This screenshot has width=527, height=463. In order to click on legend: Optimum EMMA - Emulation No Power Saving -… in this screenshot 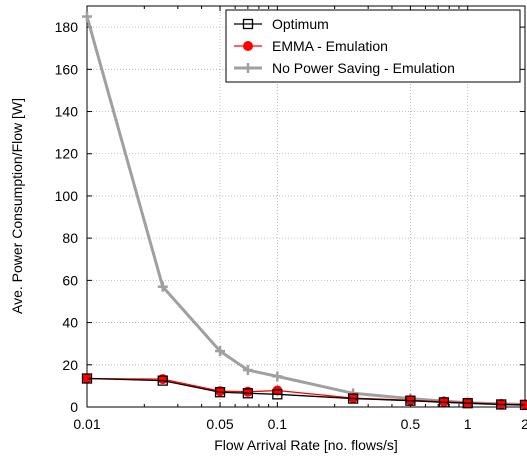, I will do `click(373, 46)`.